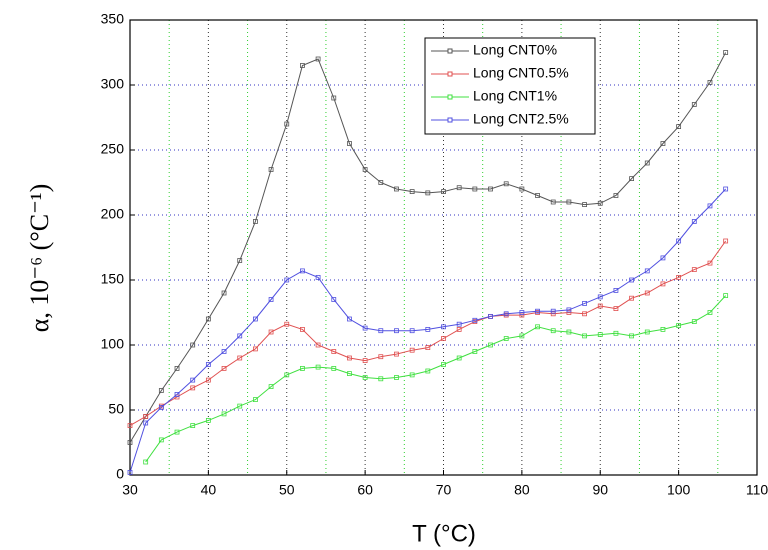 The image size is (768, 550). I want to click on legend-label: Long CNT0%, so click(515, 50).